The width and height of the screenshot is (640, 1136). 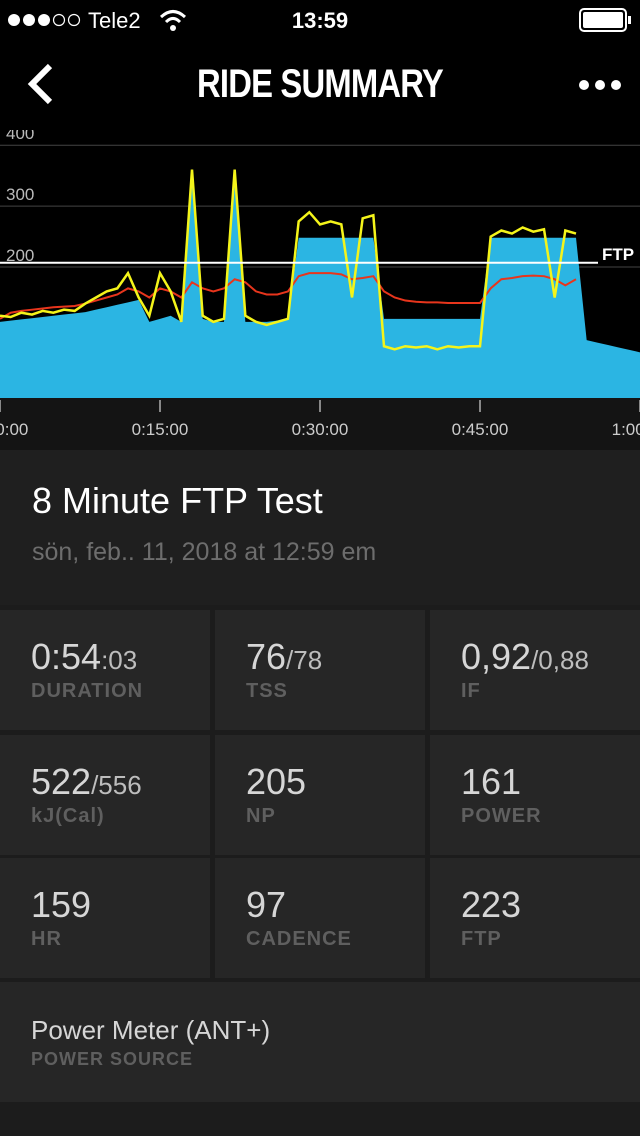 What do you see at coordinates (160, 429) in the screenshot?
I see `x-tick-label: 0:15:00` at bounding box center [160, 429].